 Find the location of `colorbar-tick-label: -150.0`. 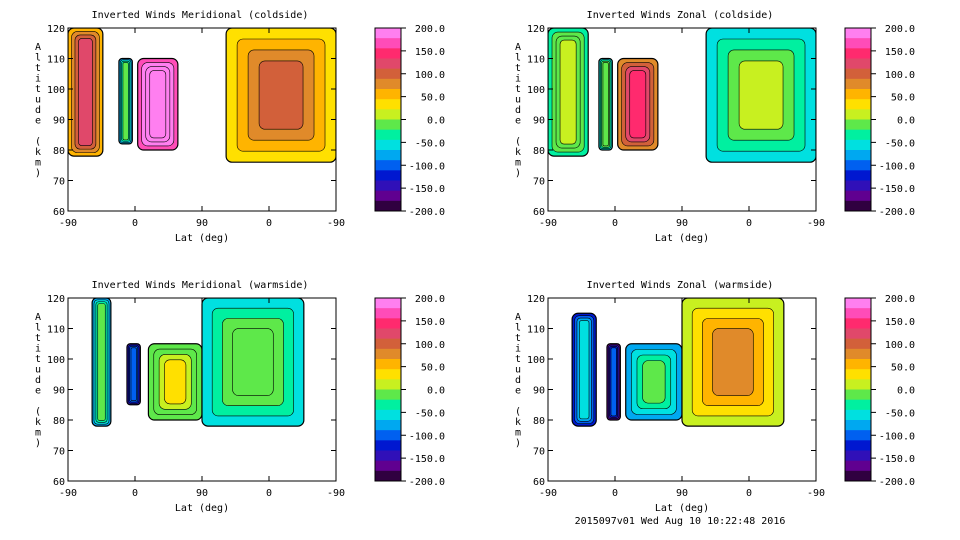

colorbar-tick-label: -150.0 is located at coordinates (897, 459).